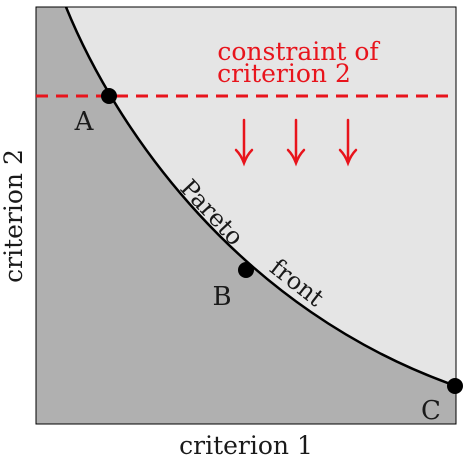 This screenshot has height=467, width=474. I want to click on y-axis-label: criterion 2, so click(14, 216).